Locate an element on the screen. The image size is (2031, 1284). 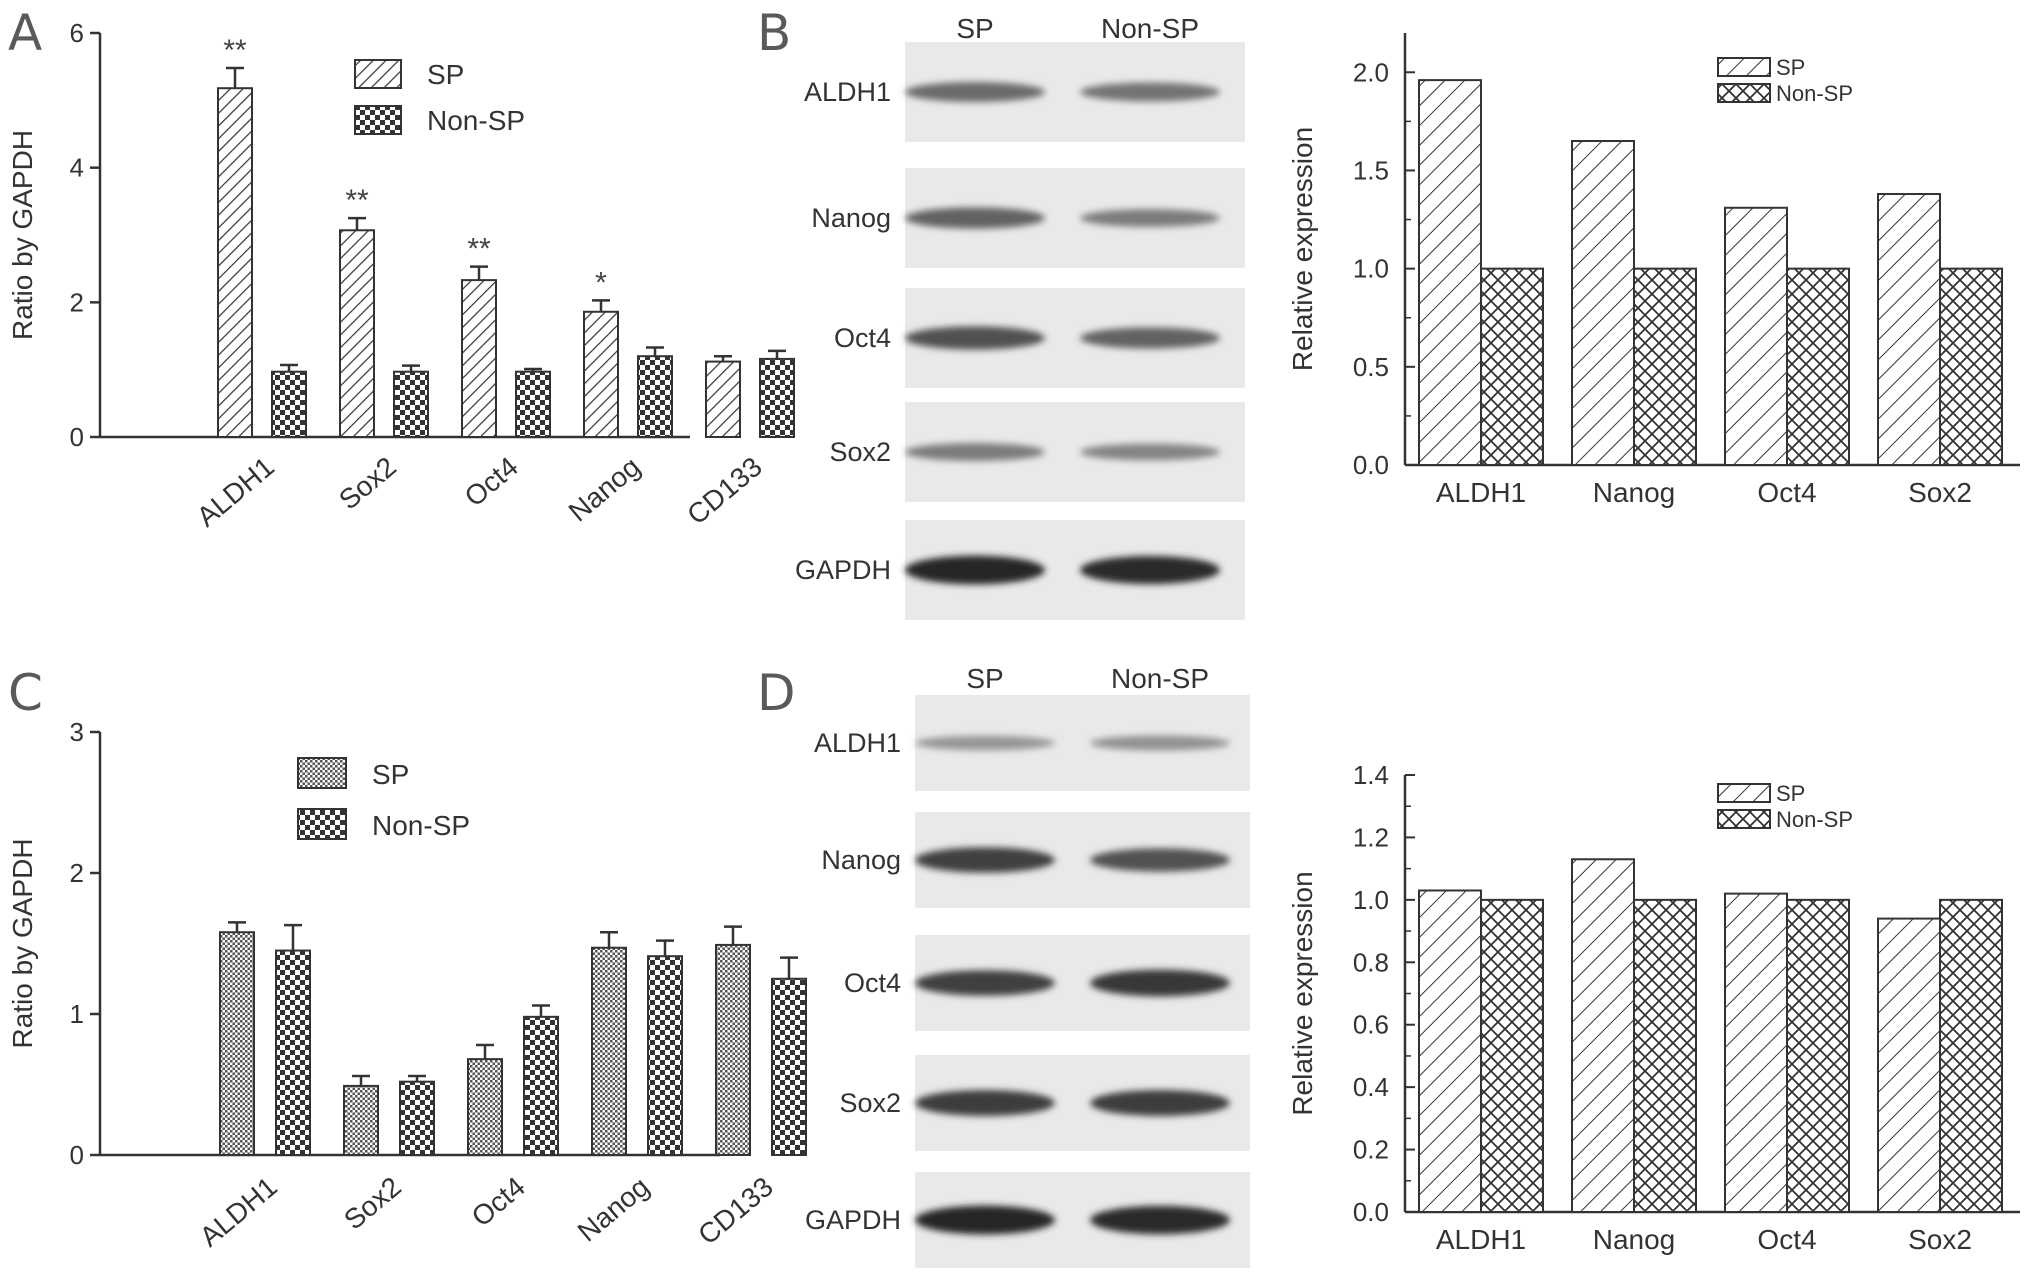
blot-row-label: Sox2 is located at coordinates (860, 452).